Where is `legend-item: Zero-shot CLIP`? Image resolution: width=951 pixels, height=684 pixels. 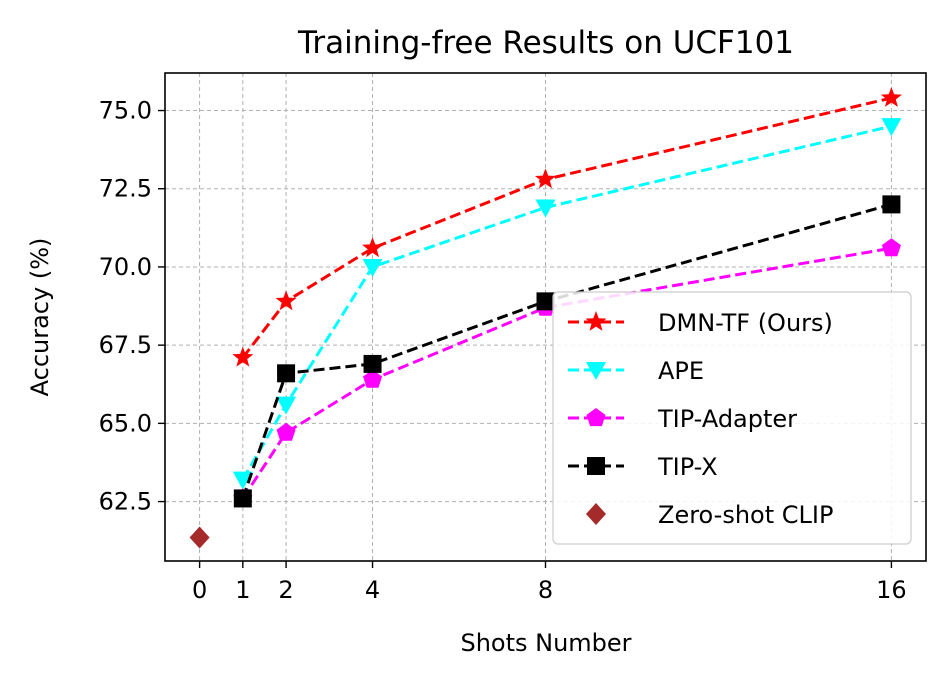
legend-item: Zero-shot CLIP is located at coordinates (709, 515).